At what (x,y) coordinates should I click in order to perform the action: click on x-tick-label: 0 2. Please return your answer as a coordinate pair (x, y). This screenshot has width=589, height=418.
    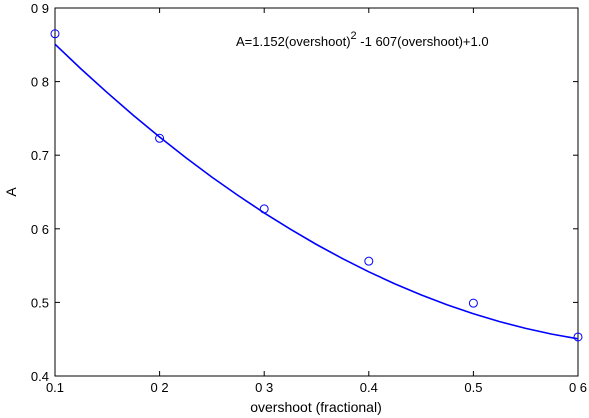
    Looking at the image, I should click on (160, 387).